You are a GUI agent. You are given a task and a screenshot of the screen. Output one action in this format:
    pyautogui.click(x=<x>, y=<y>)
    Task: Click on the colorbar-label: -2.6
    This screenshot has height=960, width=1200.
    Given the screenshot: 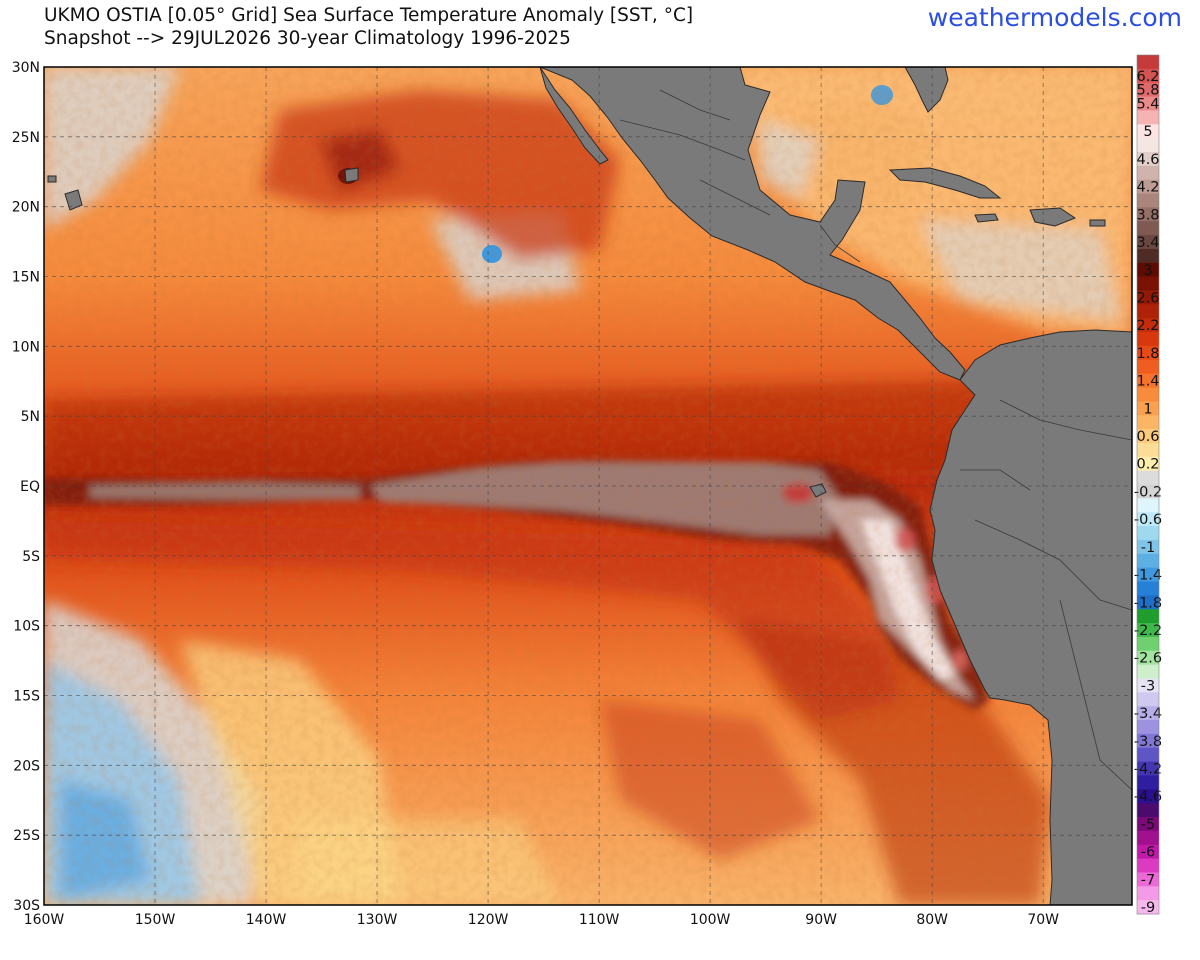 What is the action you would take?
    pyautogui.click(x=1148, y=659)
    